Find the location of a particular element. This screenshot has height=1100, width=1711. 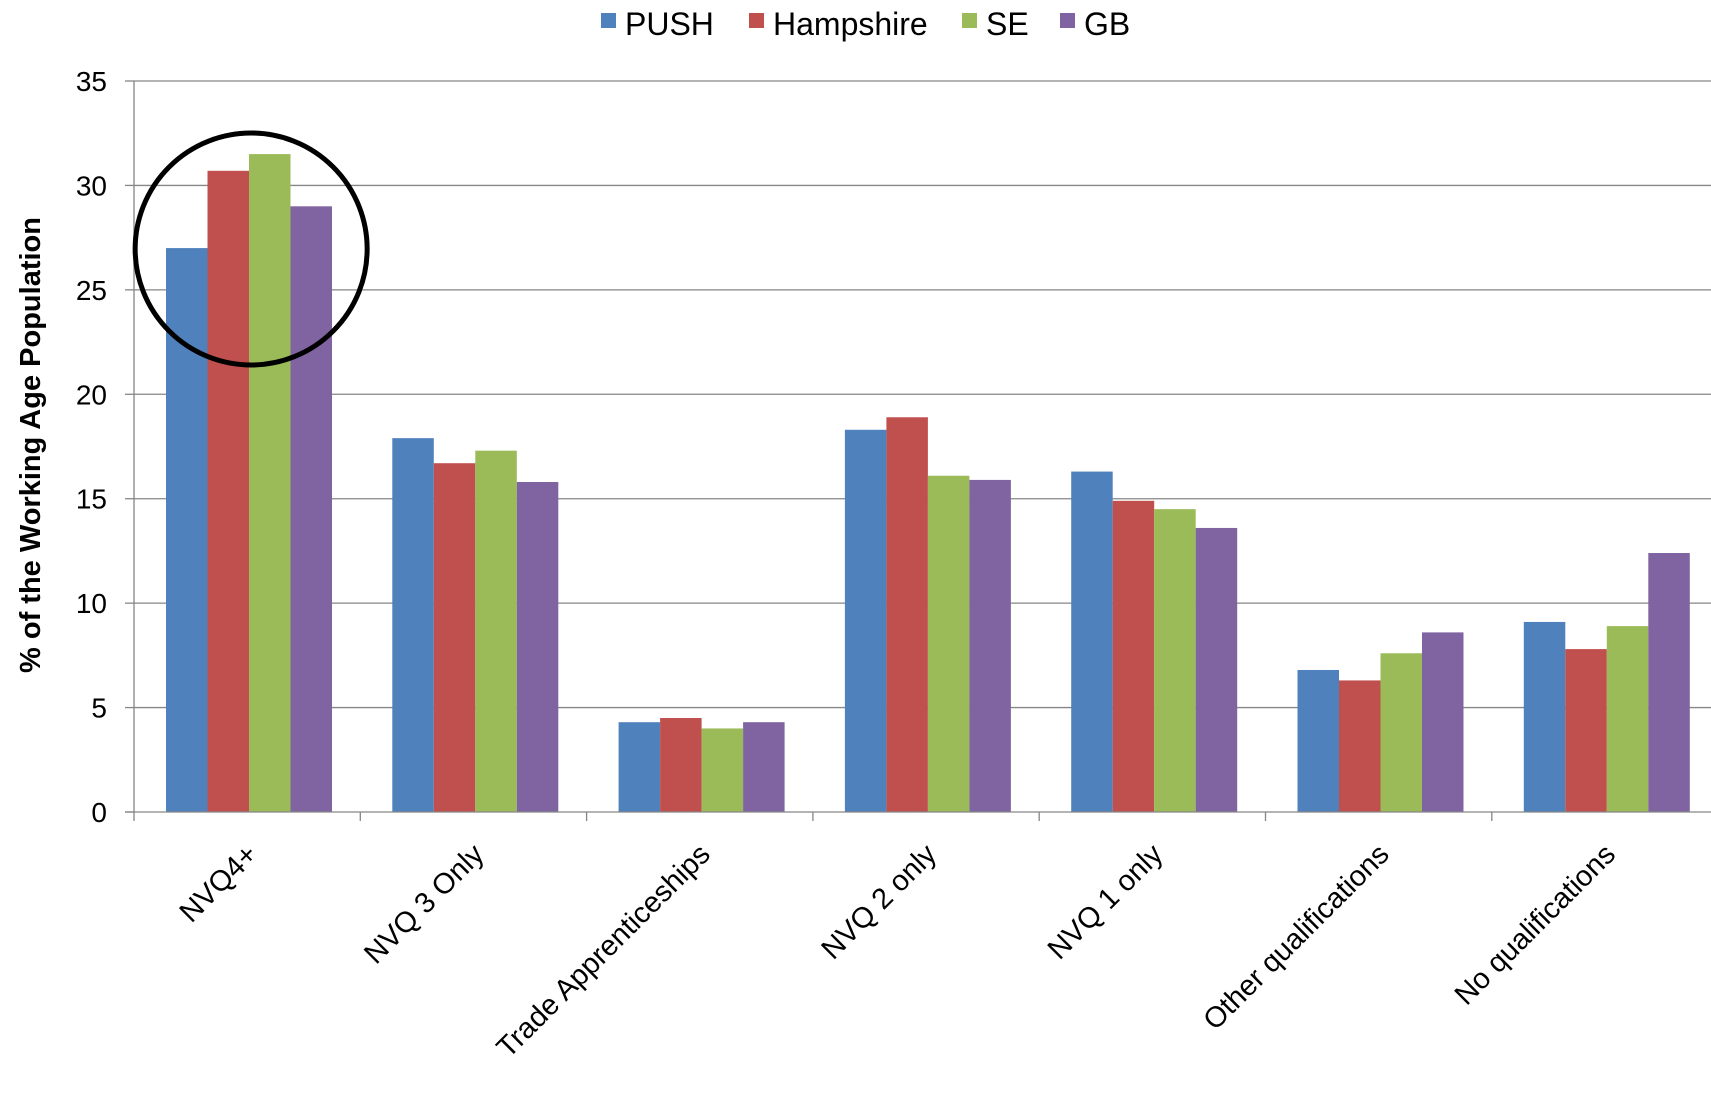

y-tick-label: 15 is located at coordinates (91, 499).